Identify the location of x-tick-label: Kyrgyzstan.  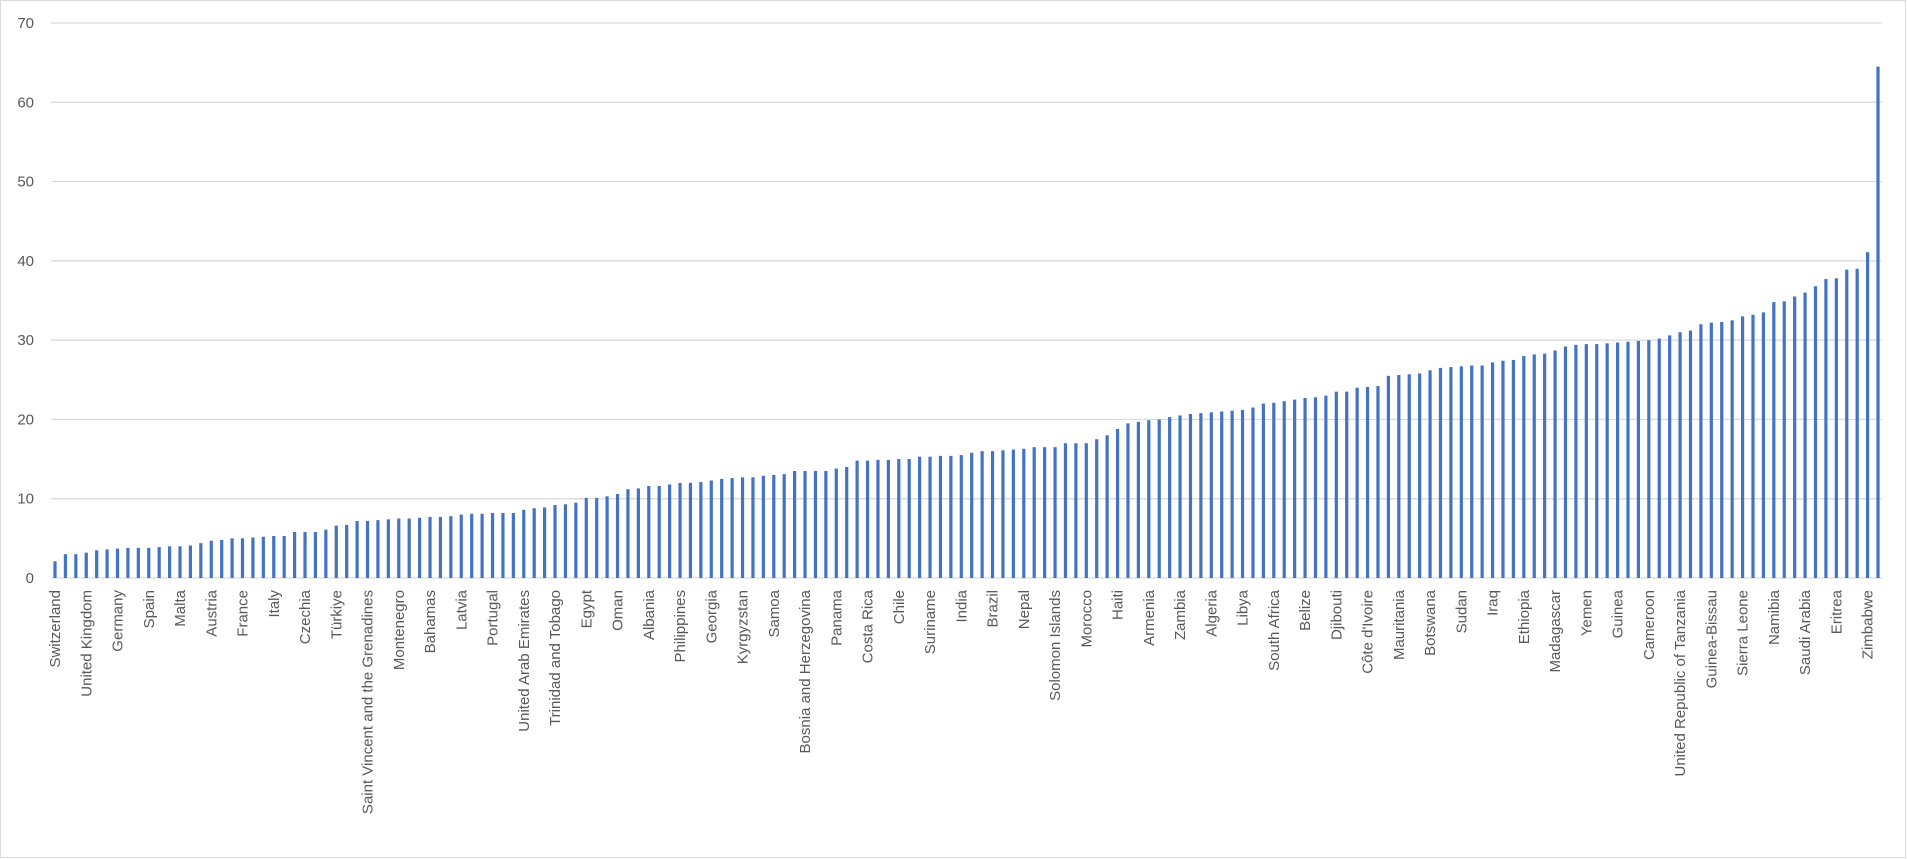
(743, 627).